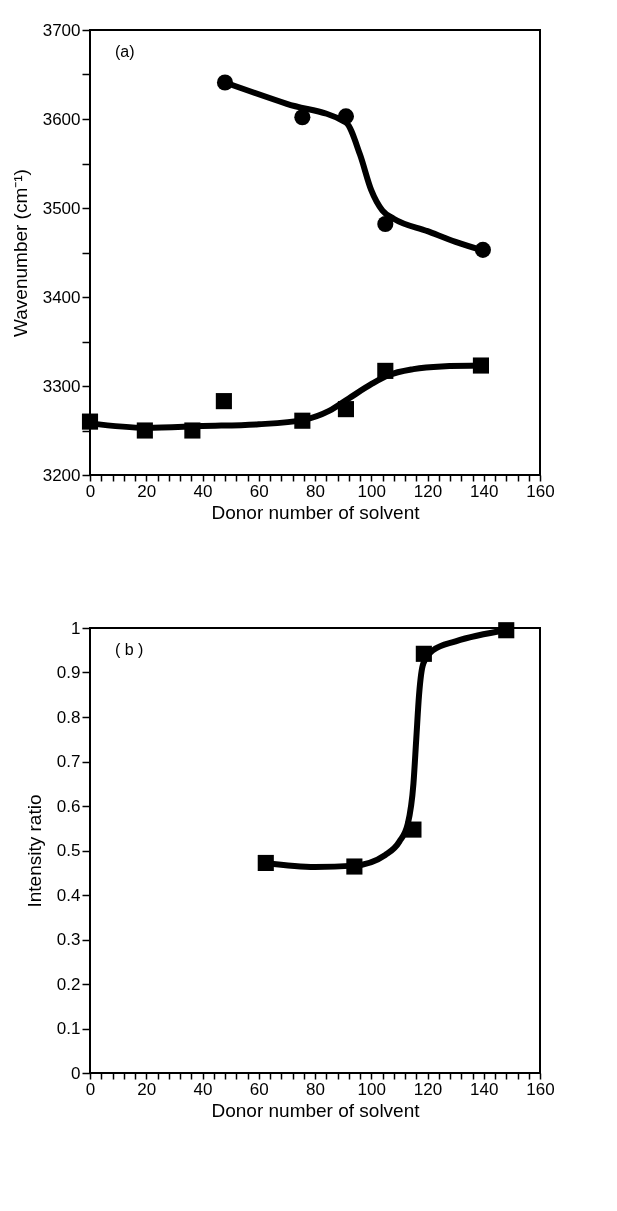  I want to click on y-axis-title: Intensity ratio, so click(34, 851).